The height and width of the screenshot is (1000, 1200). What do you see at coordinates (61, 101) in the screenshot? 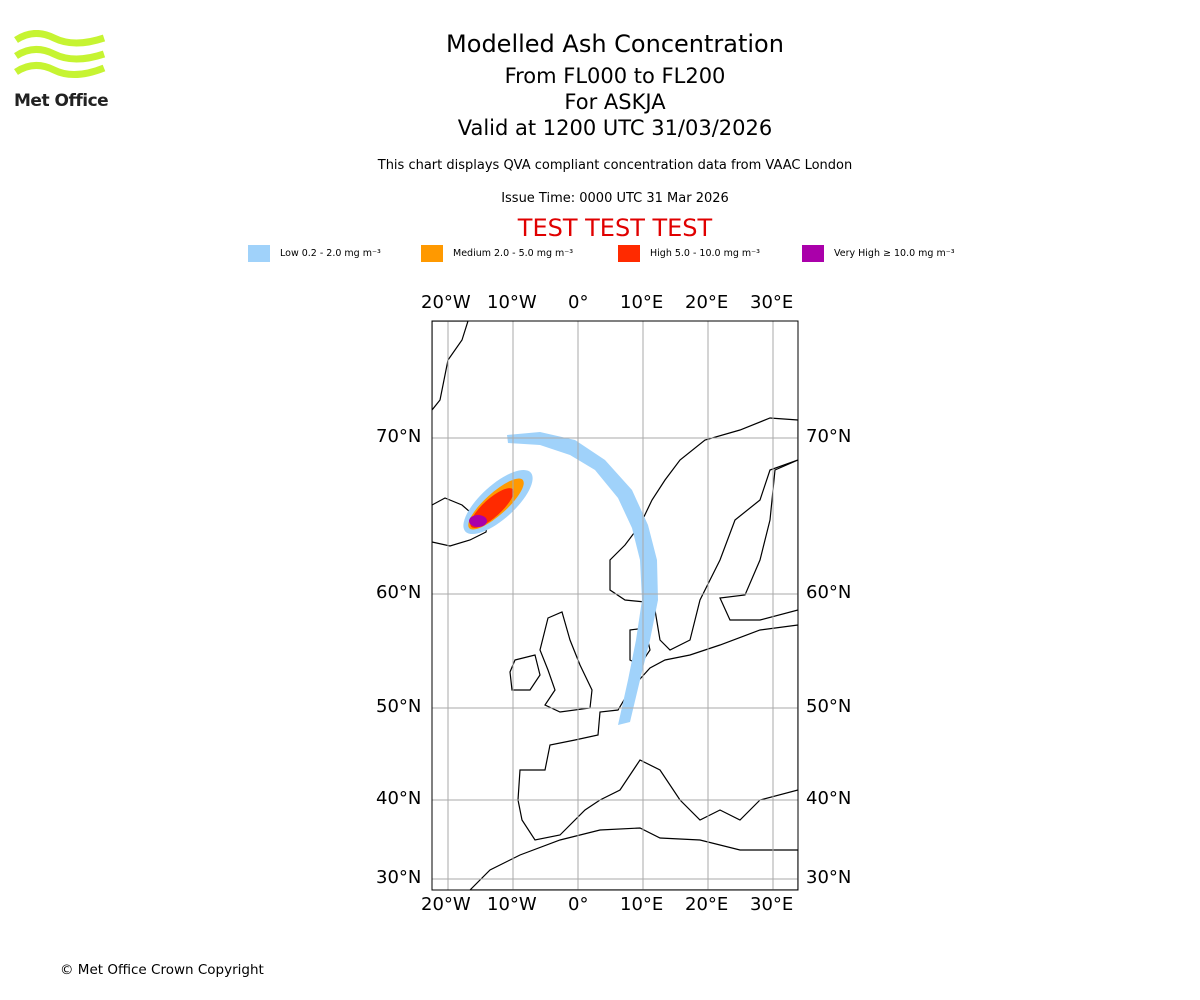
I see `logo-text: Met Office` at bounding box center [61, 101].